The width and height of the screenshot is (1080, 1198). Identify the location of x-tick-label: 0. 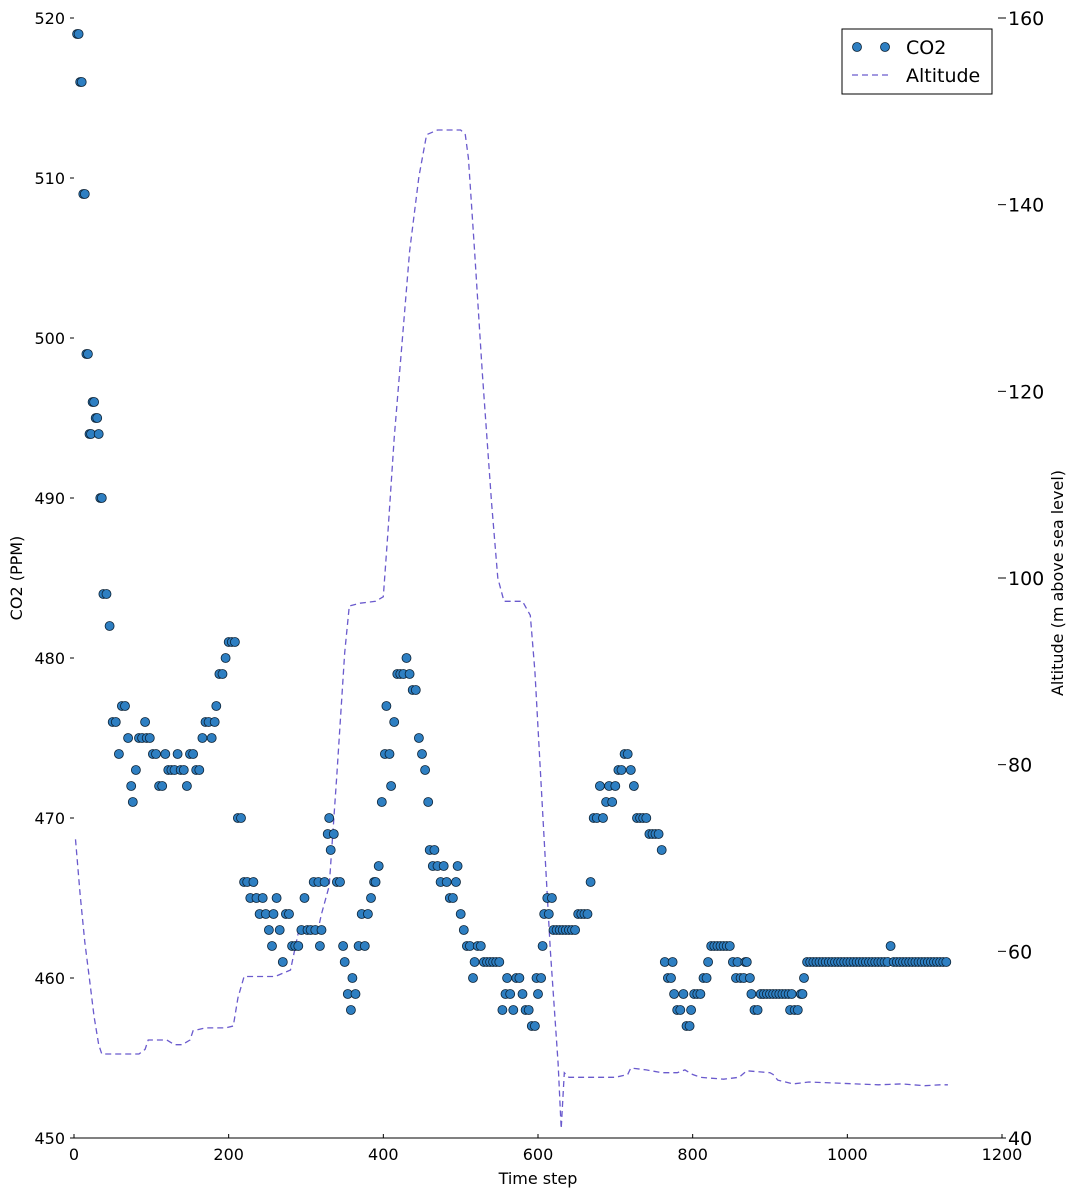
(74, 1154).